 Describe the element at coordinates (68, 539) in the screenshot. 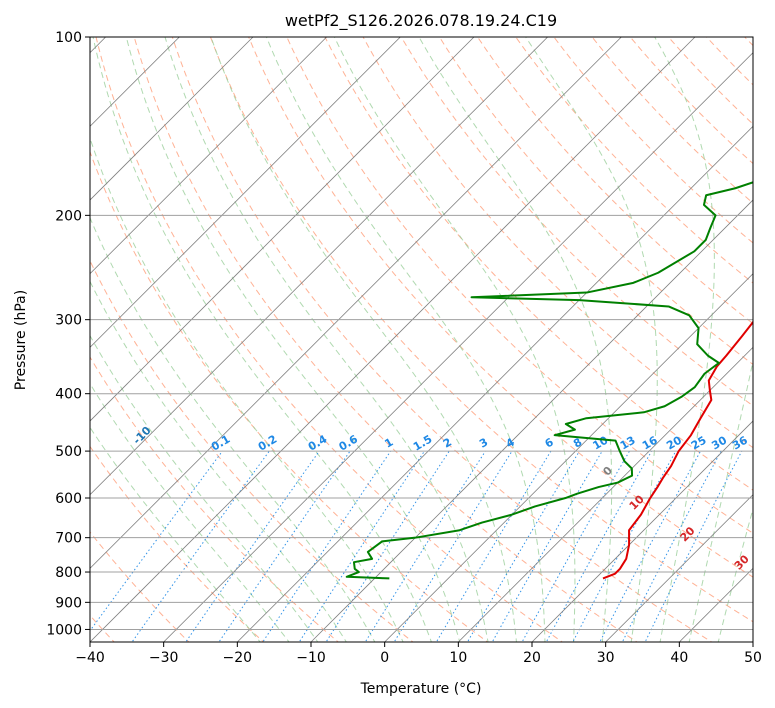

I see `y-tick-label: 700` at that location.